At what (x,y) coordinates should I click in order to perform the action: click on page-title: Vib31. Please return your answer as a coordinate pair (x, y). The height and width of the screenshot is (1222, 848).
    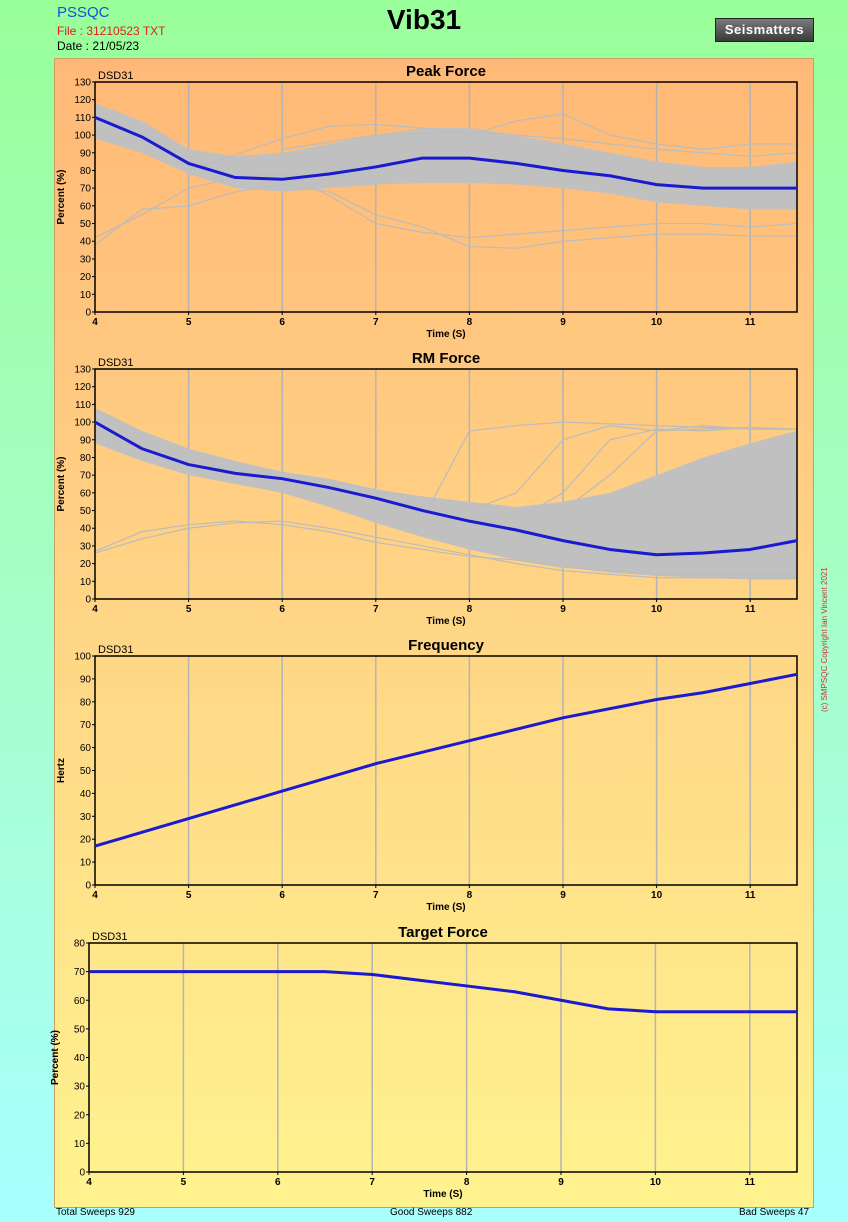
    Looking at the image, I should click on (424, 19).